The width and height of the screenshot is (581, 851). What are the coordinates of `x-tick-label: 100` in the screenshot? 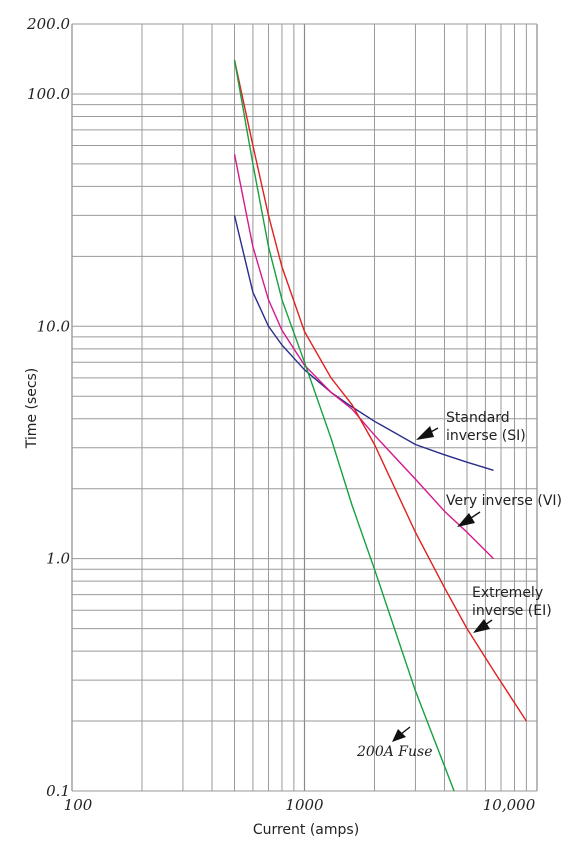 It's located at (78, 805).